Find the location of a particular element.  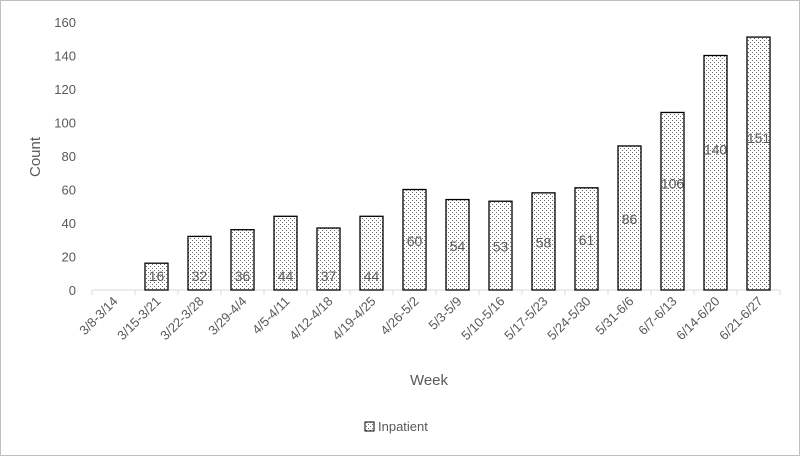

legend-label: Inpatient is located at coordinates (403, 426).